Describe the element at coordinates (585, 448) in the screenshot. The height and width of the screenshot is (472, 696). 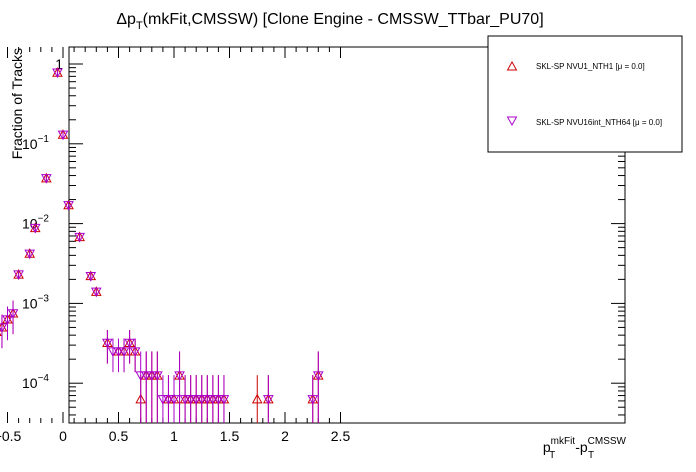
I see `x-axis-title: pmkFit T-pCMSSW T` at that location.